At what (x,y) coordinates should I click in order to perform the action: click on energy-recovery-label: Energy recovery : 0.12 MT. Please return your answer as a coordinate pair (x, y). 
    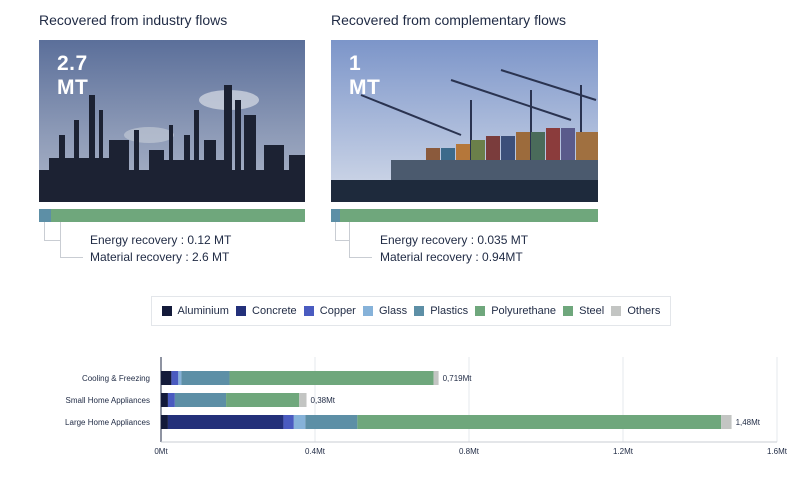
    Looking at the image, I should click on (161, 240).